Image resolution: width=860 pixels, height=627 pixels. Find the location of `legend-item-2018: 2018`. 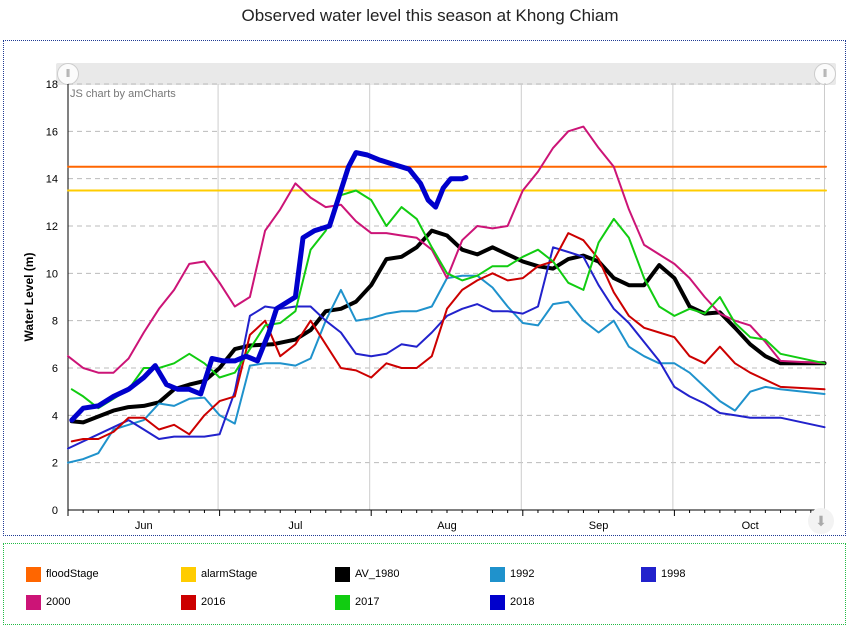

legend-item-2018: 2018 is located at coordinates (512, 602).